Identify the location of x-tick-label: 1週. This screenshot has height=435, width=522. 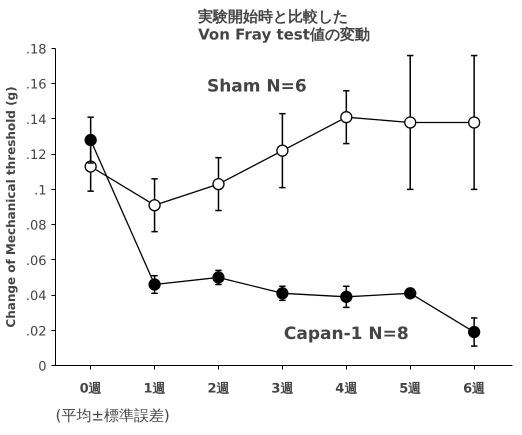
(155, 389).